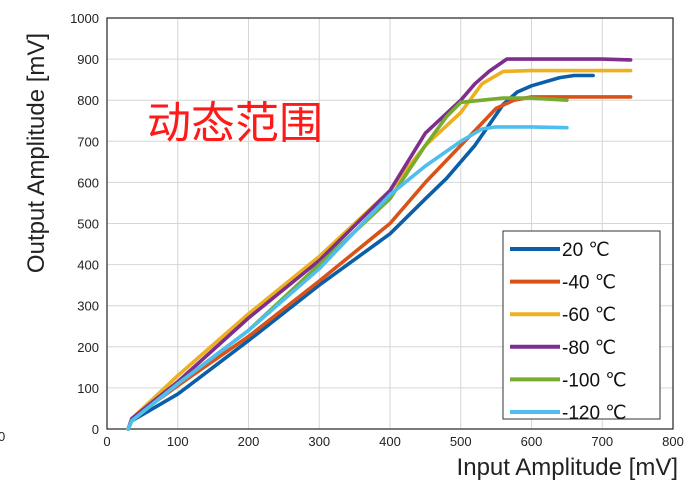 The height and width of the screenshot is (481, 687). What do you see at coordinates (36, 153) in the screenshot?
I see `y-axis-label: Output Amplitude [mV]` at bounding box center [36, 153].